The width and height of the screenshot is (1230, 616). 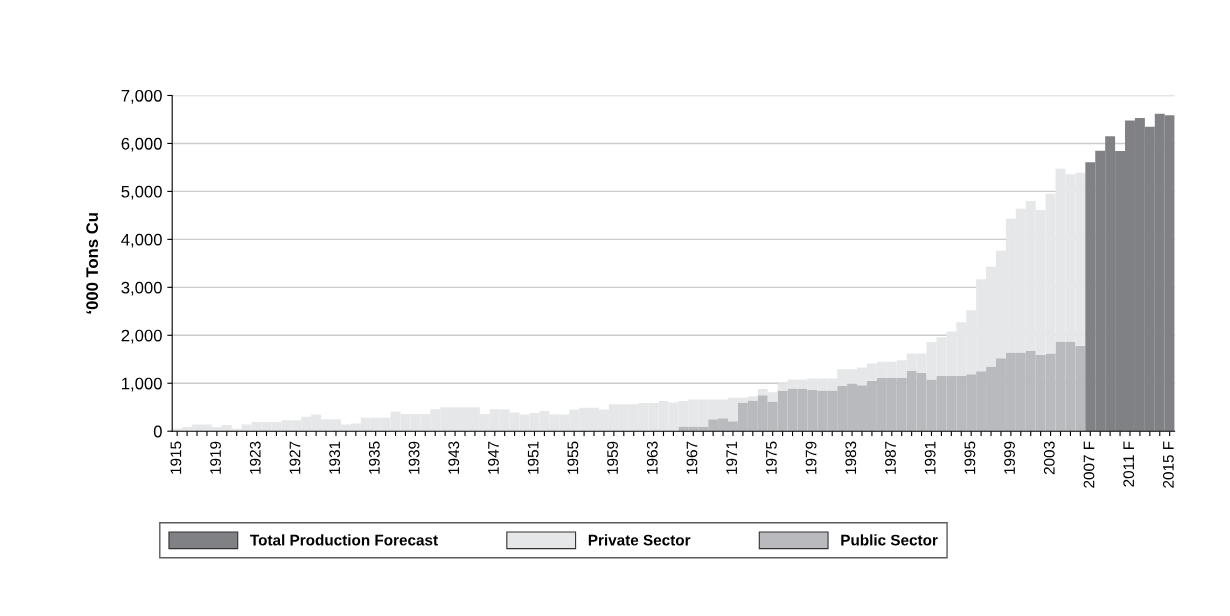 What do you see at coordinates (344, 540) in the screenshot?
I see `legend-label: Total Production Forecast` at bounding box center [344, 540].